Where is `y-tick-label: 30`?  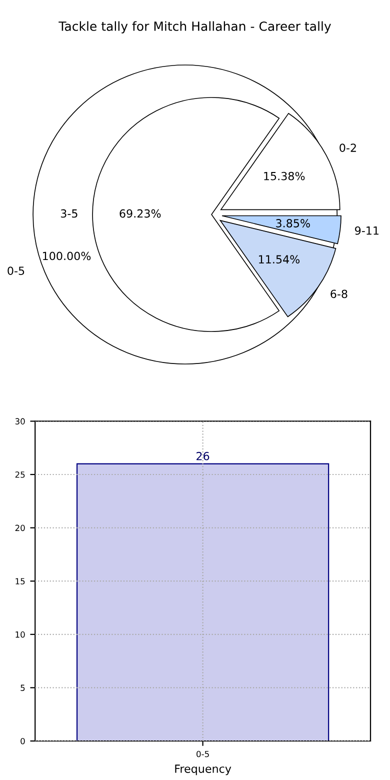
y-tick-label: 30 is located at coordinates (20, 421).